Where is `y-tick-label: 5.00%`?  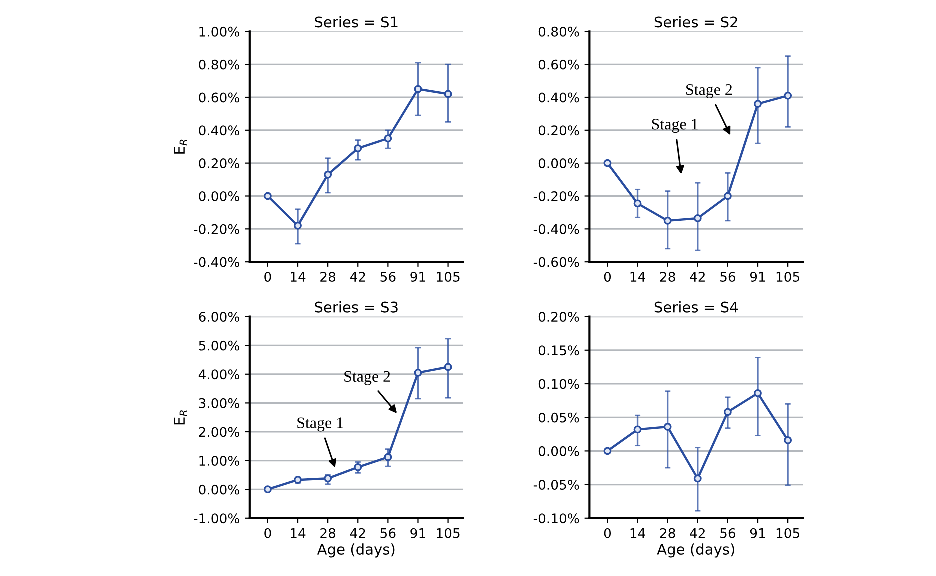
y-tick-label: 5.00% is located at coordinates (219, 345).